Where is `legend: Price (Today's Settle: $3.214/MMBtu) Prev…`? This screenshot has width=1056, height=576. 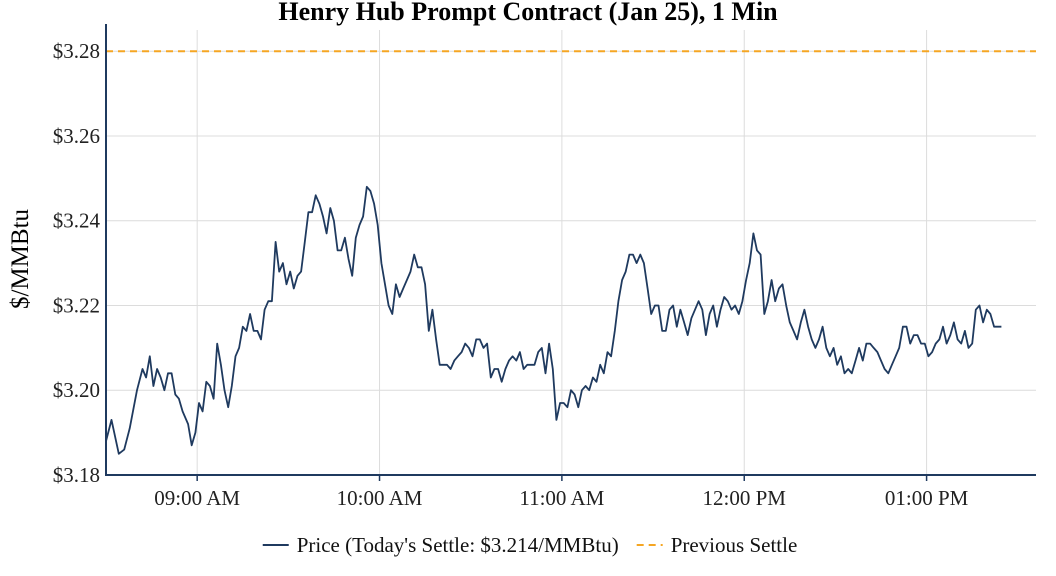 legend: Price (Today's Settle: $3.214/MMBtu) Prev… is located at coordinates (530, 545).